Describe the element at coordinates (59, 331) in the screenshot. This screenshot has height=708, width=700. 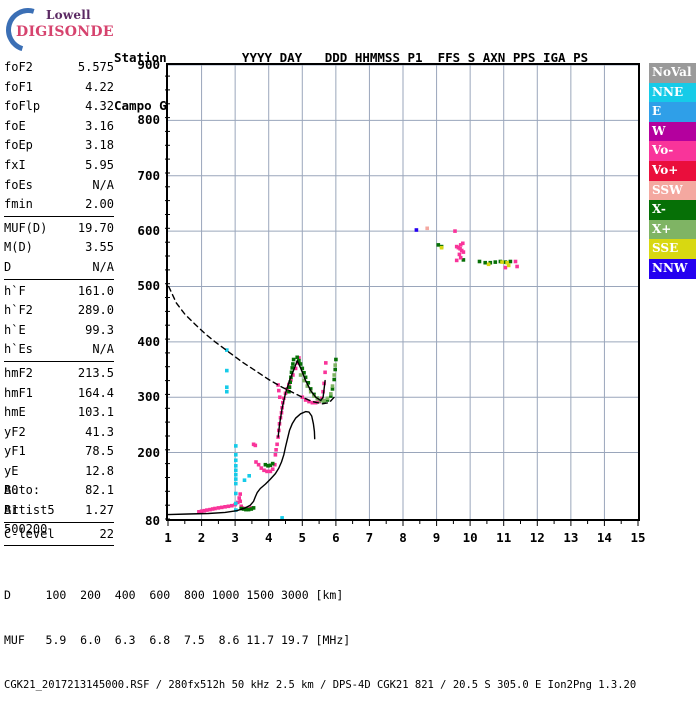
I see `param-row-he: h`E 99.3` at that location.